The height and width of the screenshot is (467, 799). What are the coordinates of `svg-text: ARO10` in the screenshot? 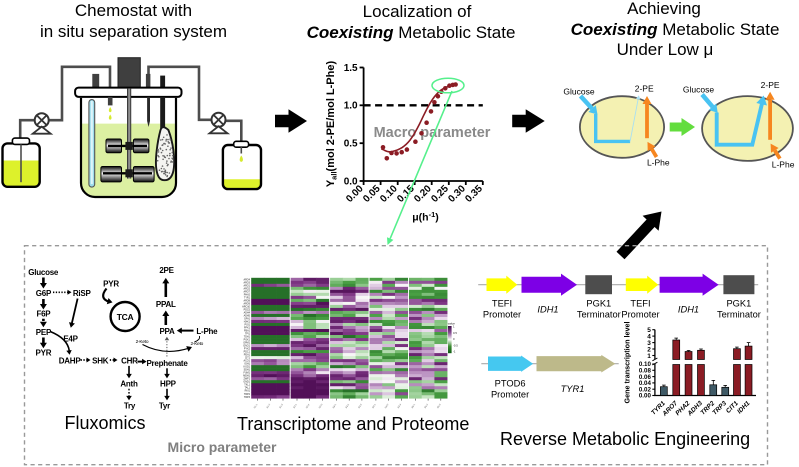 It's located at (246, 306).